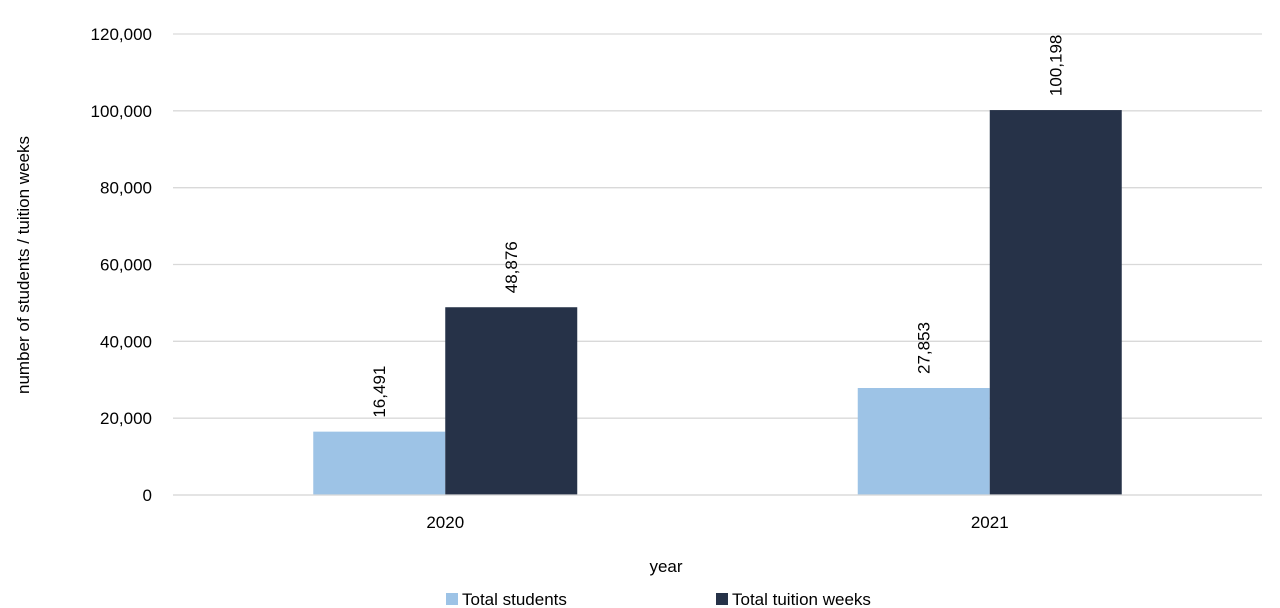 The height and width of the screenshot is (608, 1280). I want to click on data-label: 27,853, so click(924, 348).